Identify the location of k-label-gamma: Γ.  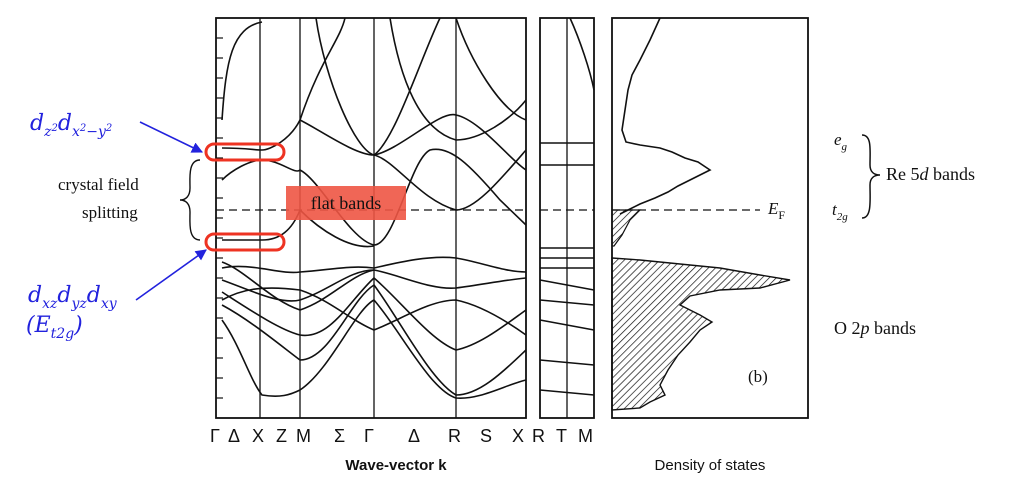
(215, 436).